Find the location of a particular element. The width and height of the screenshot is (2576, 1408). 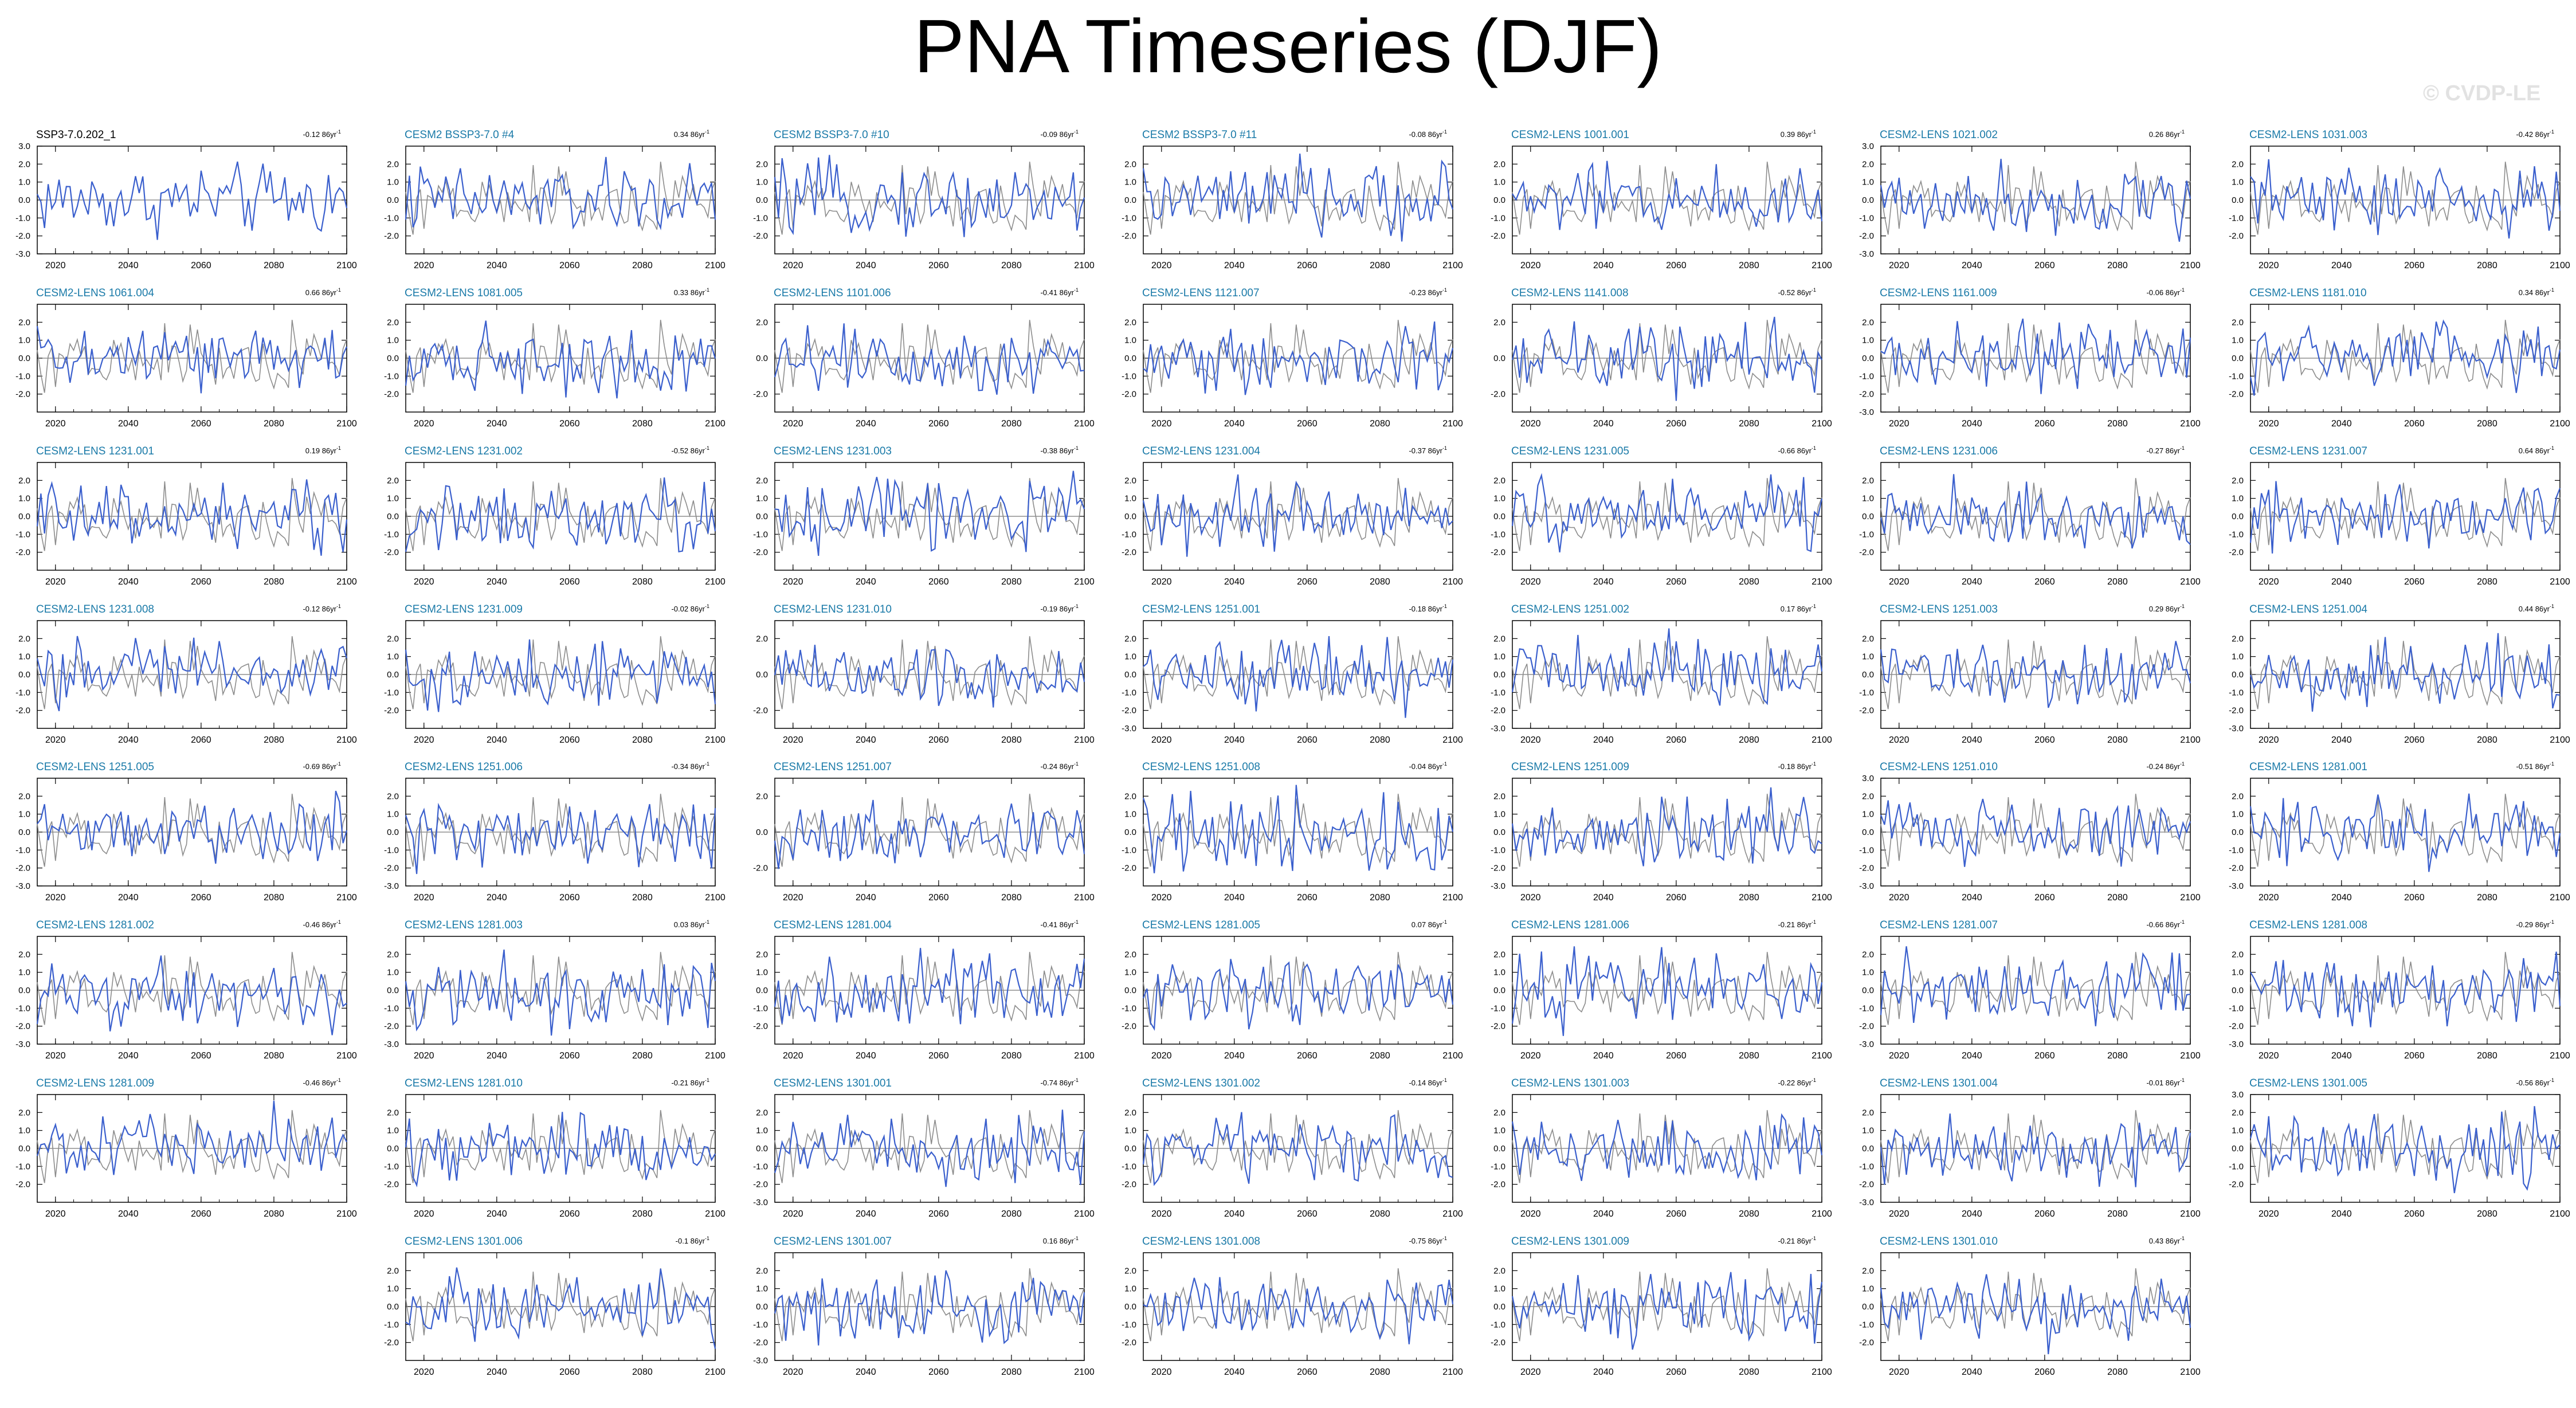

panel-label: CESM2-LENS 1281.001 is located at coordinates (2308, 767).